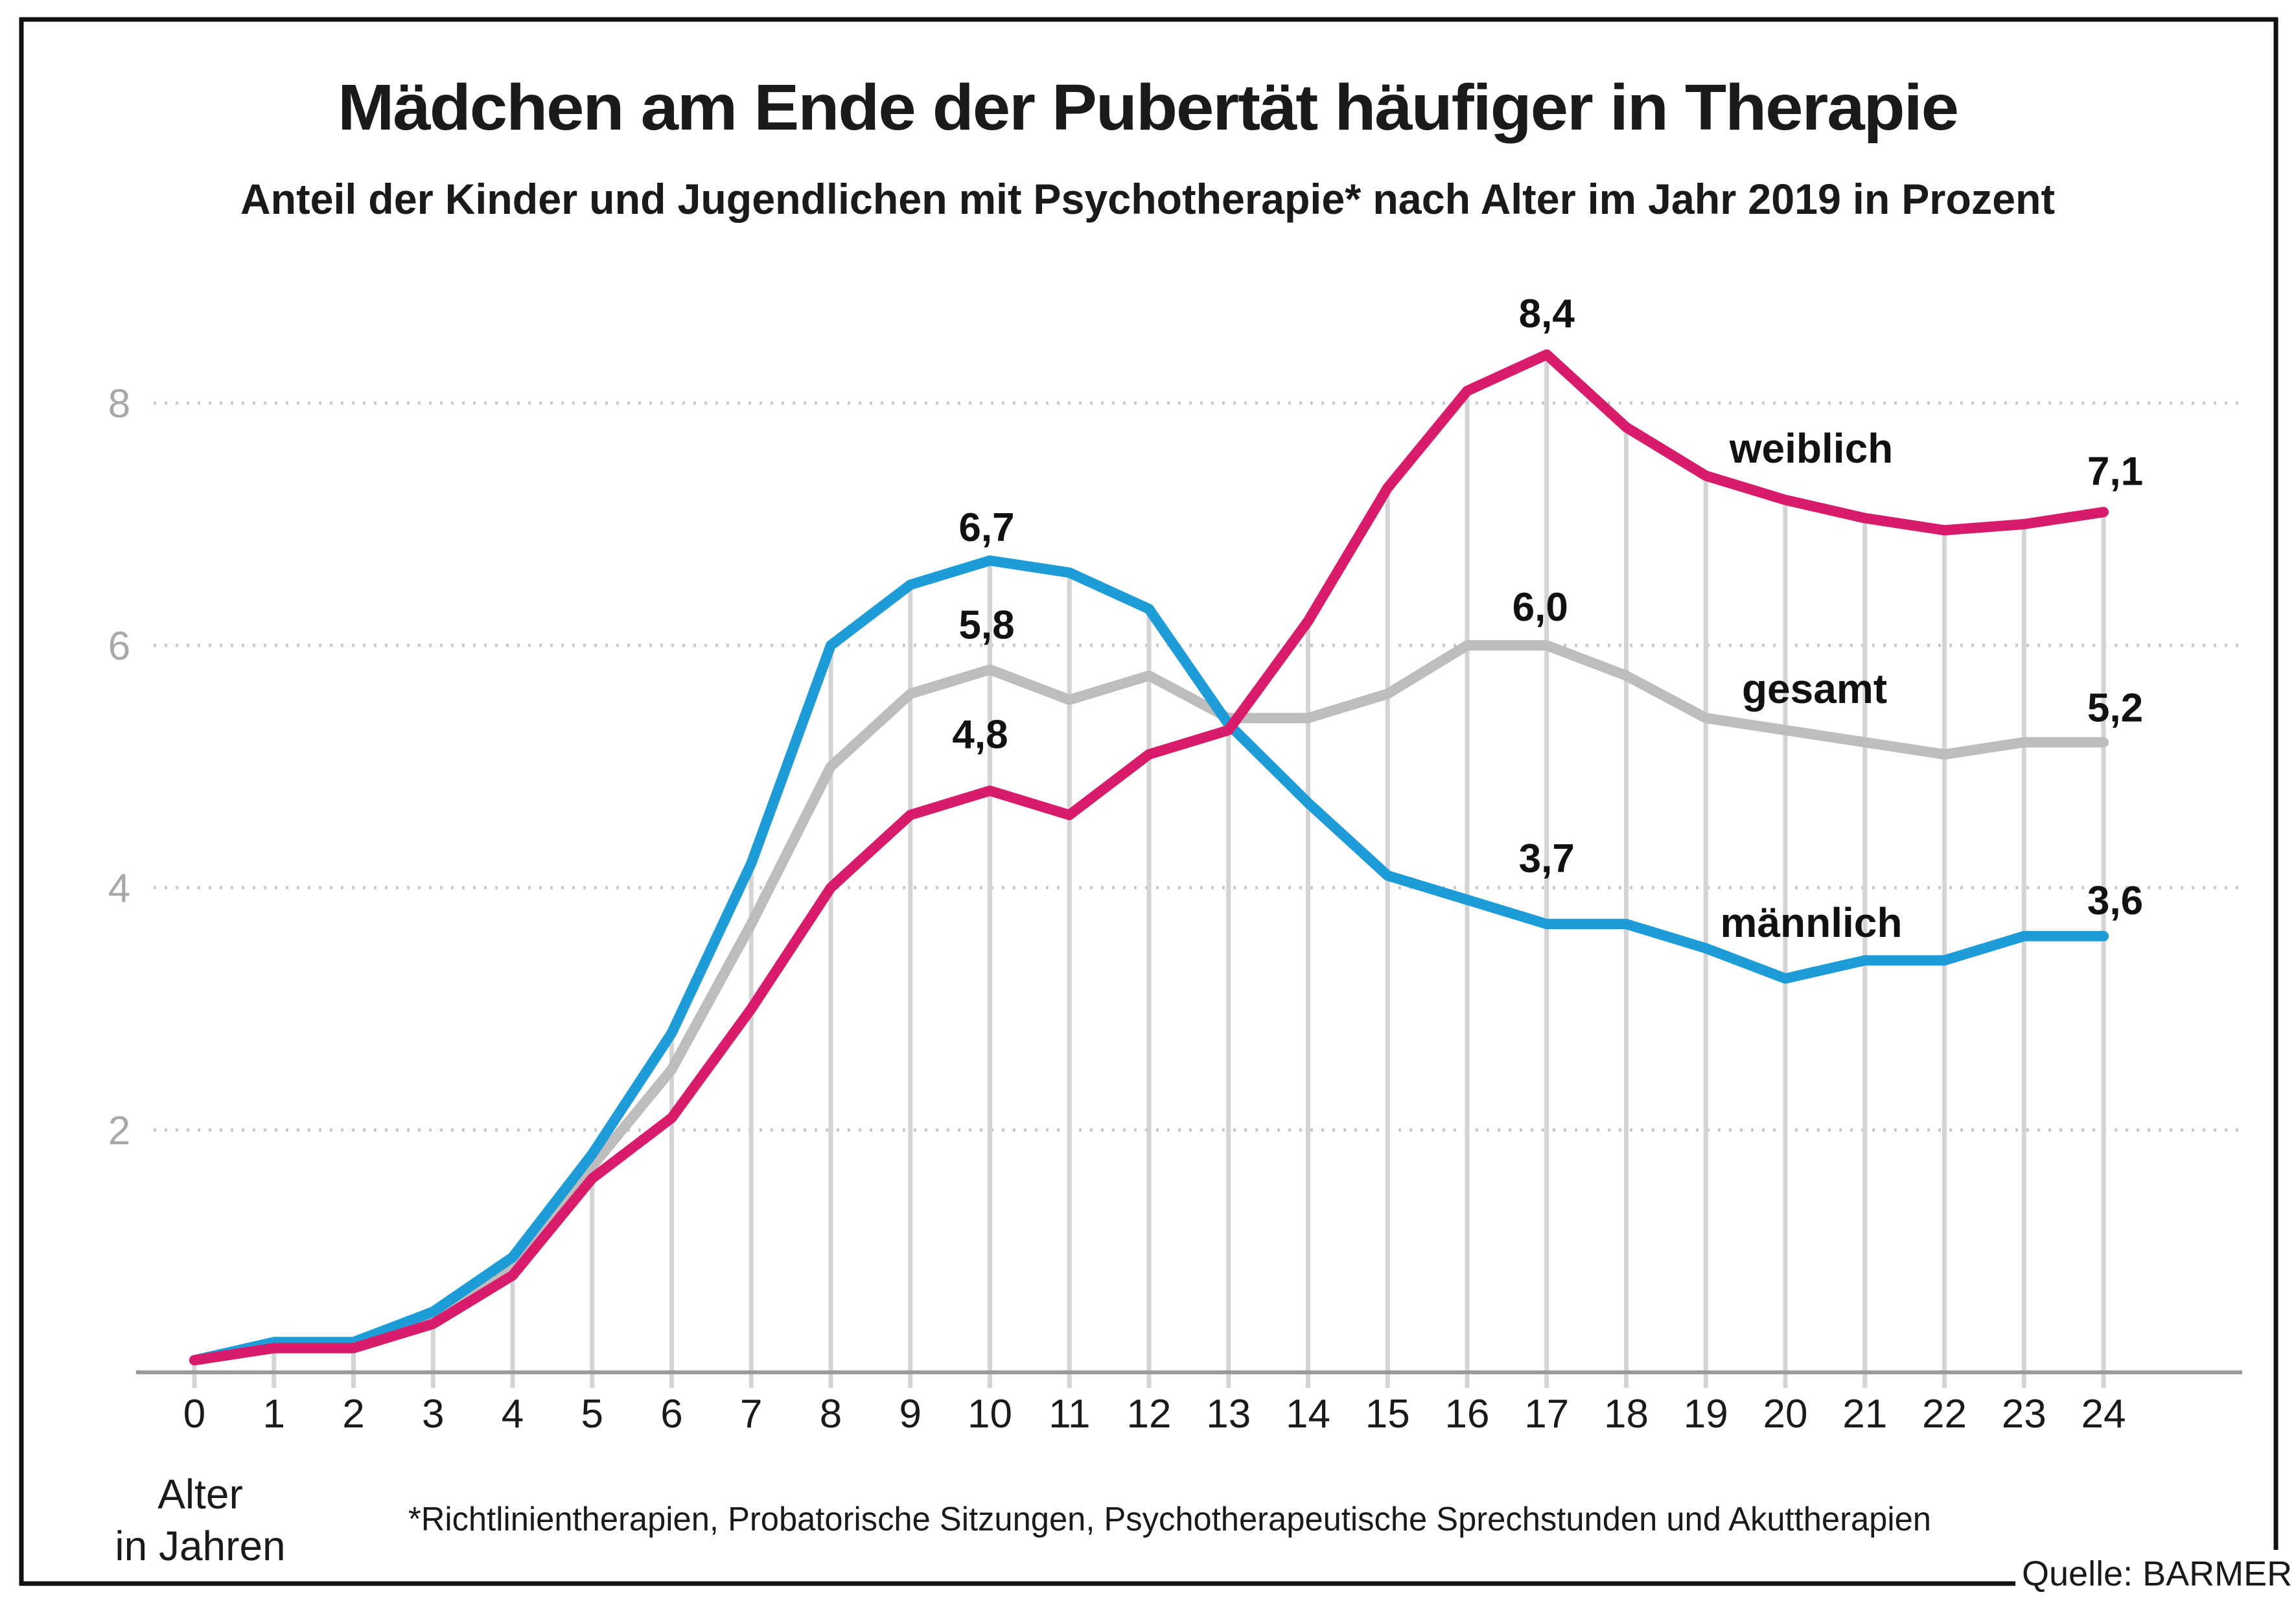  Describe the element at coordinates (751, 1414) in the screenshot. I see `x-tick-label-7: 7` at that location.